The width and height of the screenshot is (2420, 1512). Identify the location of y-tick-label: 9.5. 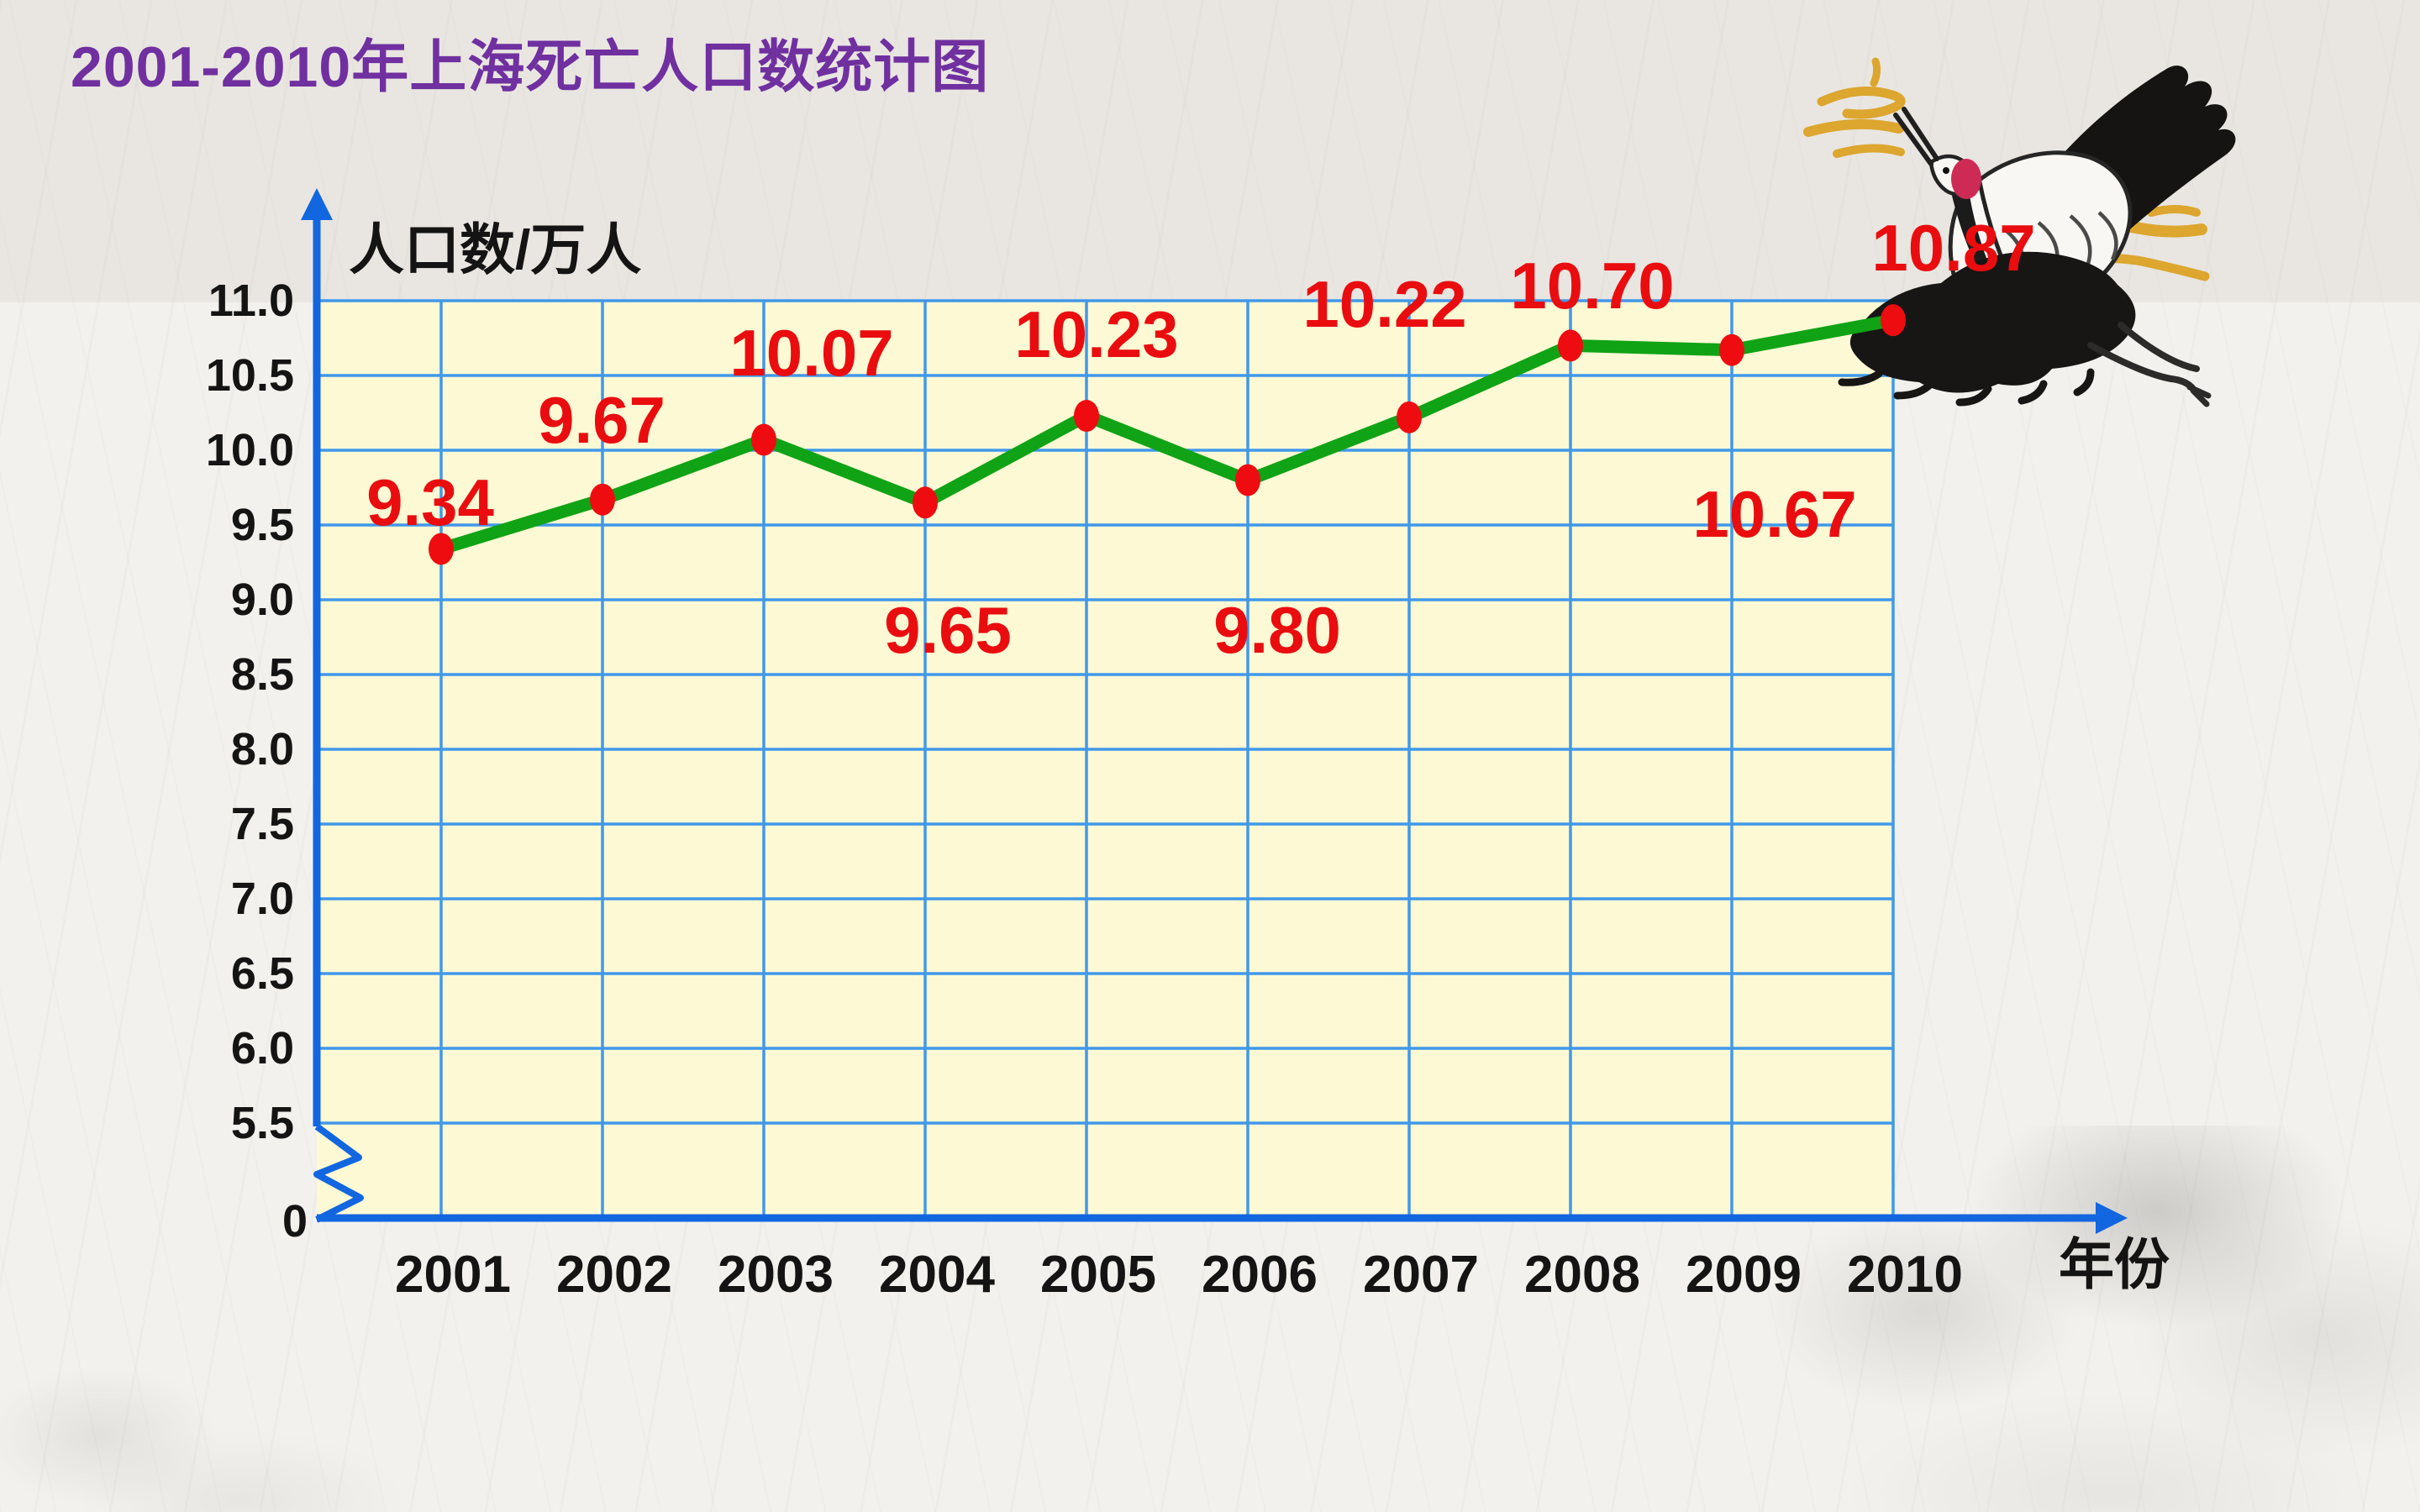
(262, 525).